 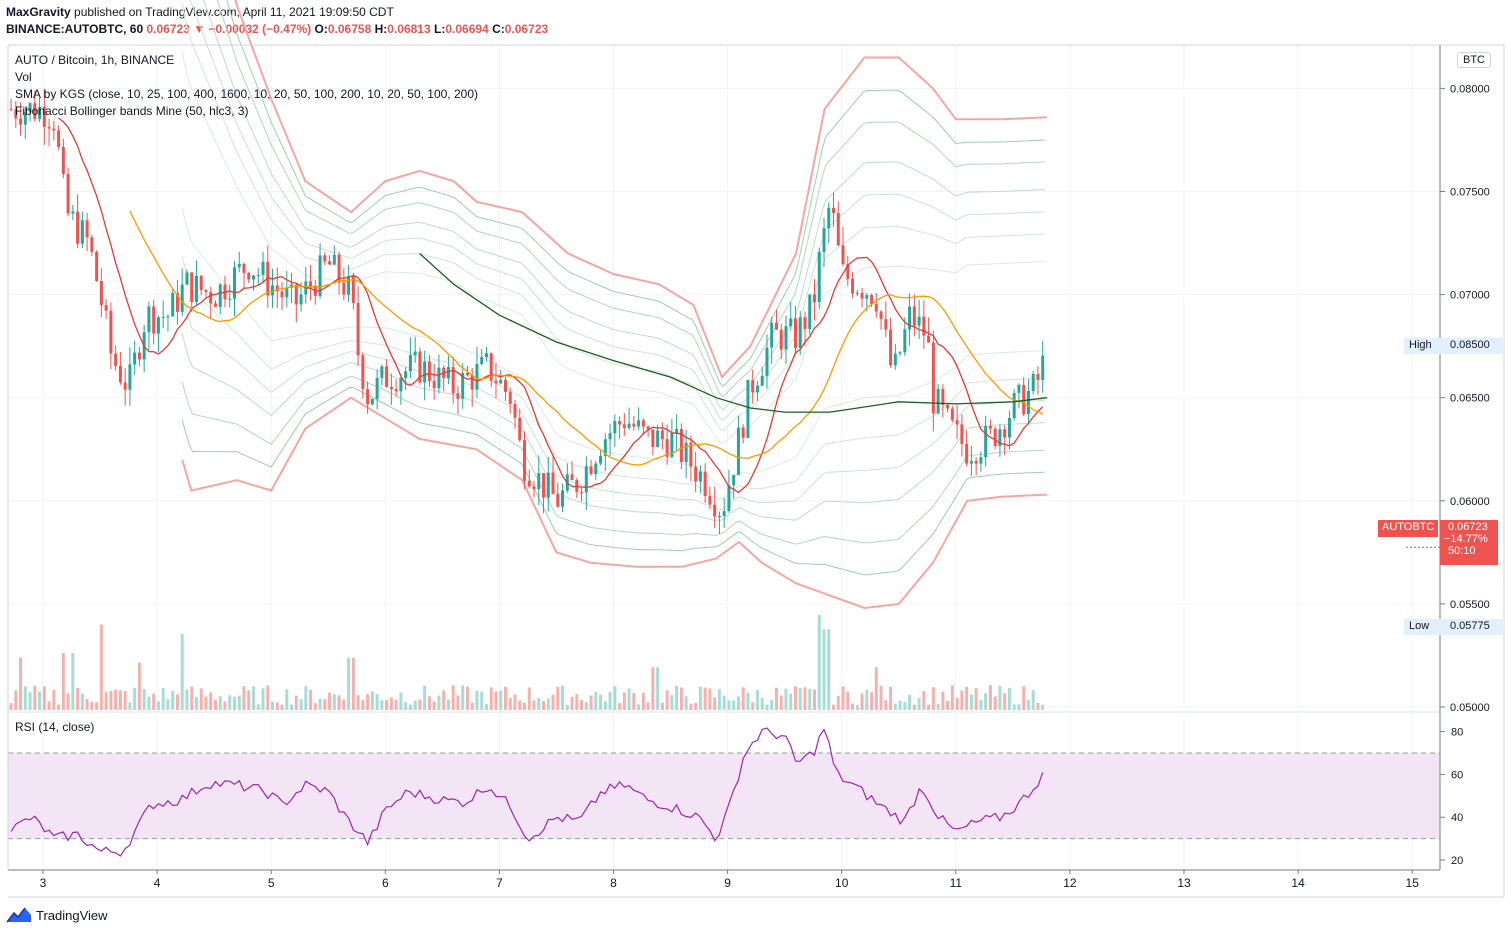 I want to click on high-marker-value: 0.08500, so click(x=1470, y=345).